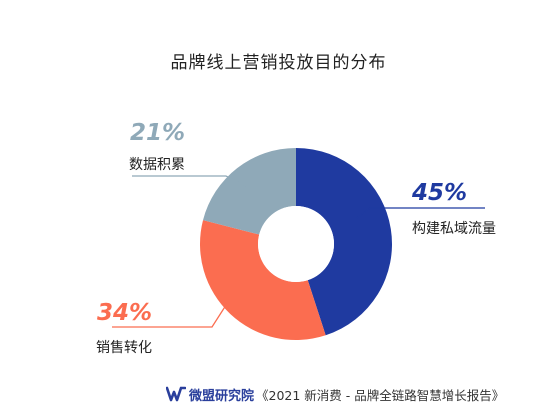 This screenshot has height=419, width=557. I want to click on slice-category-label-2: 销售转化, so click(124, 348).